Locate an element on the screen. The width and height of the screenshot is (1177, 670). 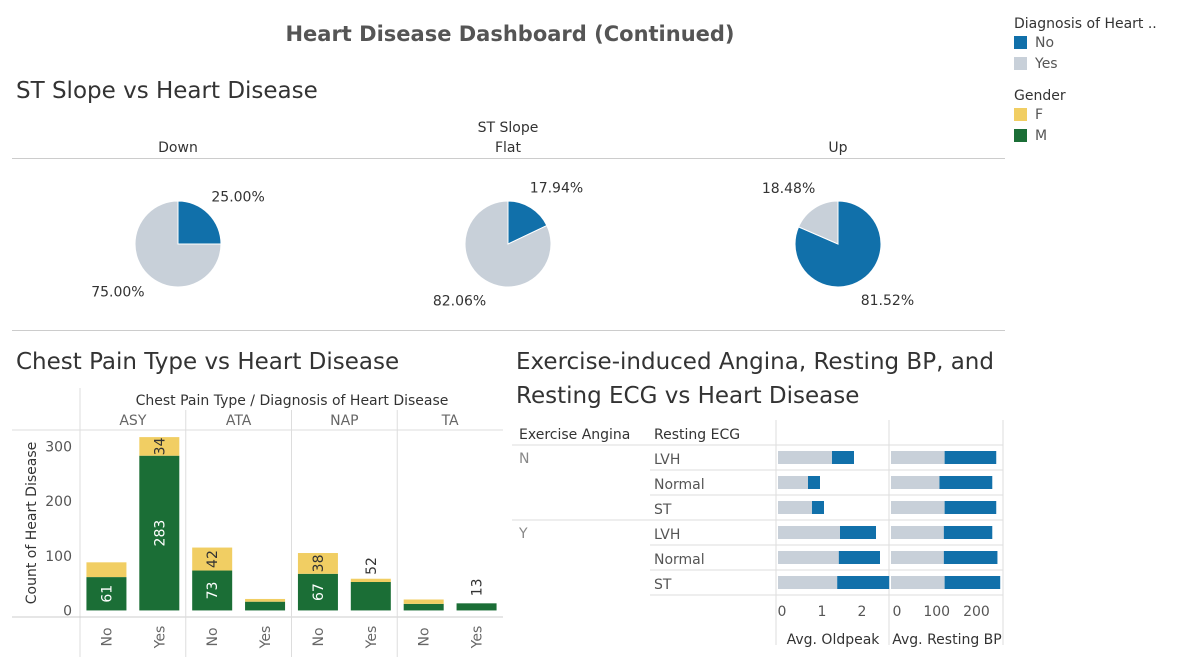
angina-value: Y is located at coordinates (523, 534).